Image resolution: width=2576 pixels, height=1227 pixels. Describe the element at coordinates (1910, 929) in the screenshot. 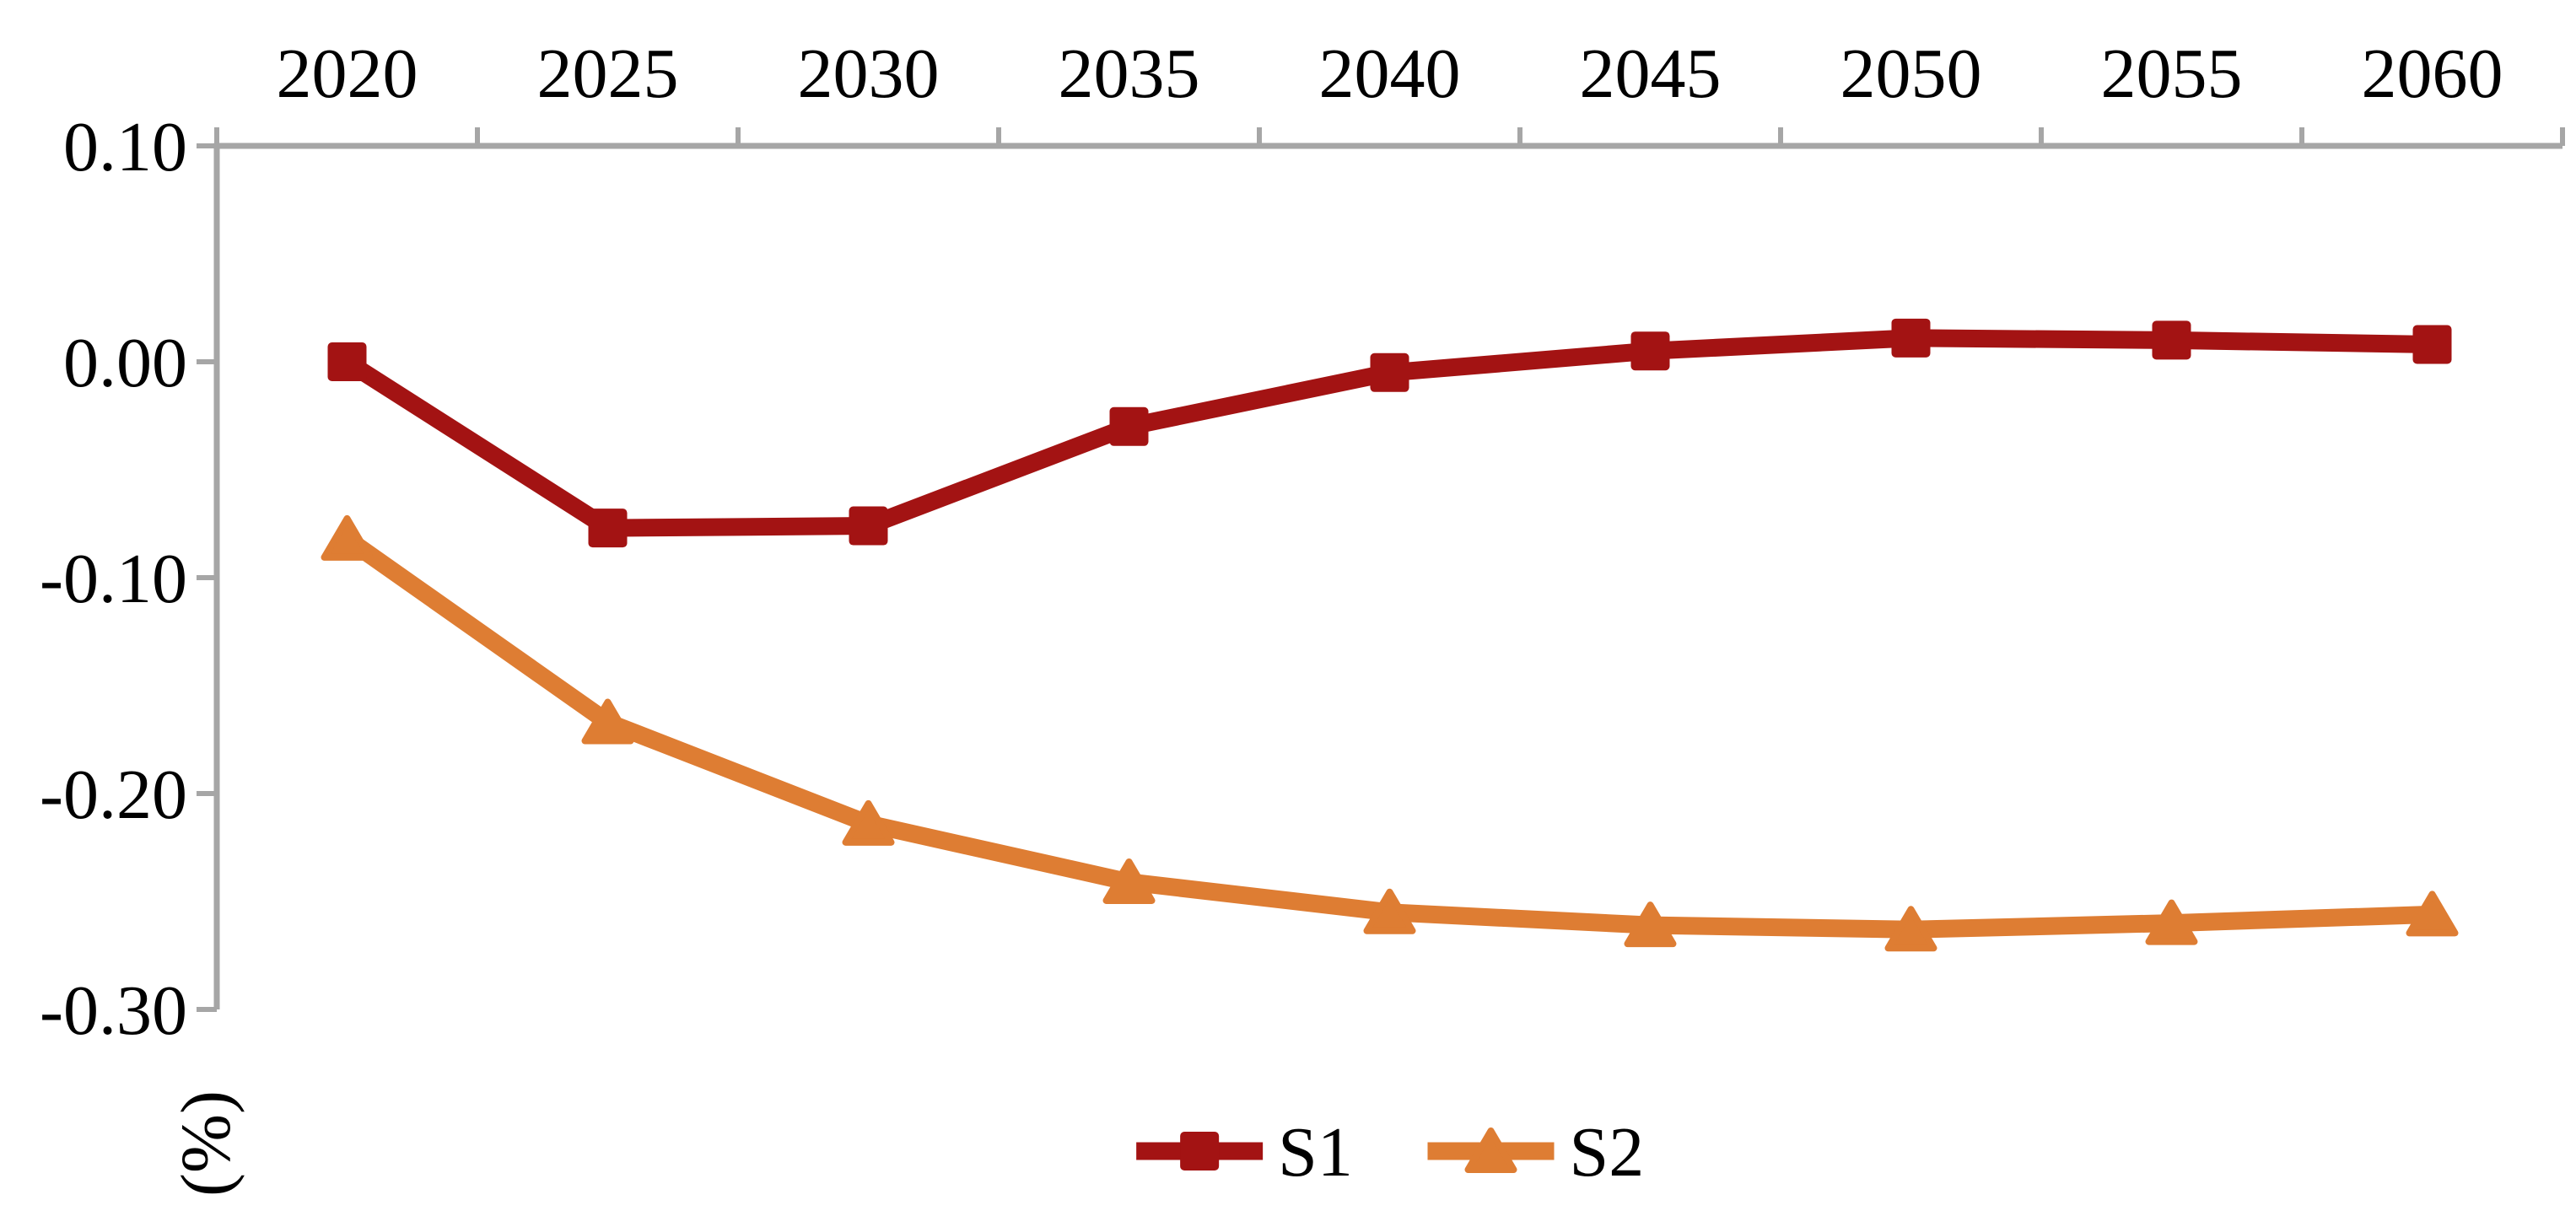

I see `data-point-S2-2050` at that location.